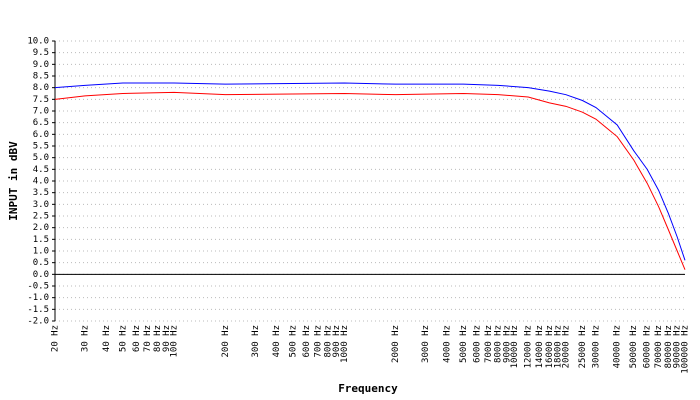 The height and width of the screenshot is (400, 700). I want to click on x-tick-label: 900 Hz, so click(337, 341).